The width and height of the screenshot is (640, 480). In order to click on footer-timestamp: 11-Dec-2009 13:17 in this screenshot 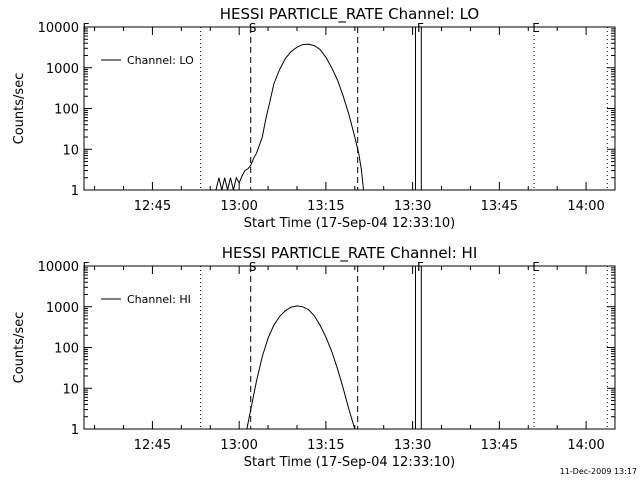, I will do `click(598, 471)`.